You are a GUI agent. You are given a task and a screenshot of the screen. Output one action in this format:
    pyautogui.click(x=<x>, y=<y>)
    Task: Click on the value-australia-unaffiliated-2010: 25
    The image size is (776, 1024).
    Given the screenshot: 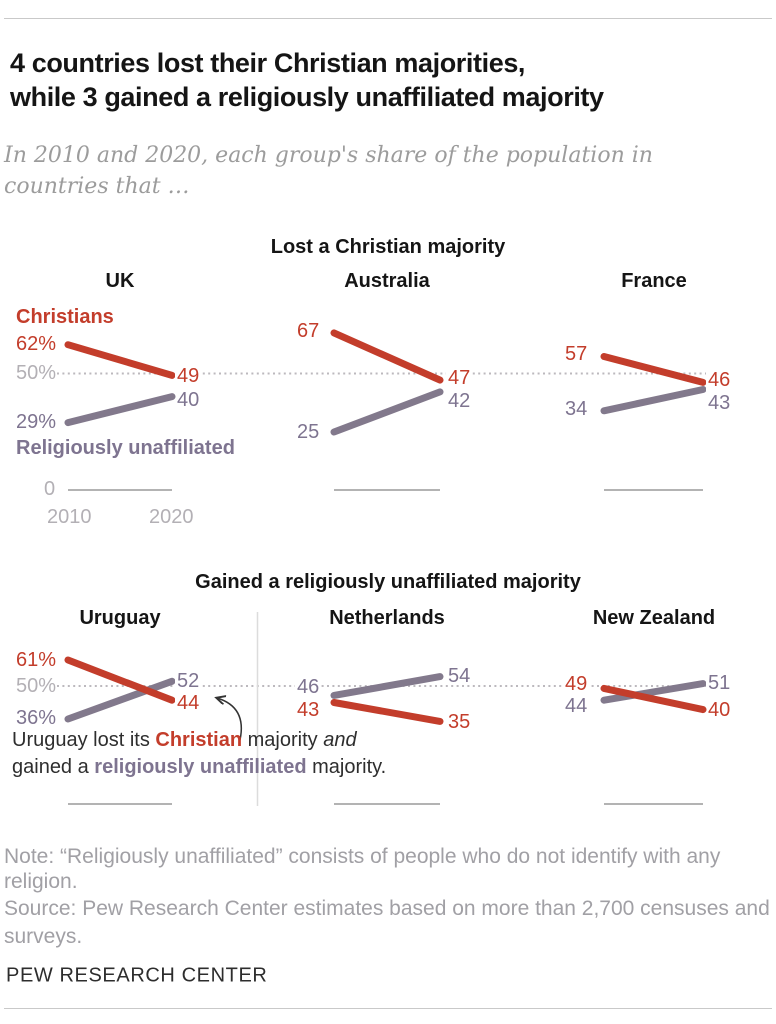 What is the action you would take?
    pyautogui.click(x=308, y=432)
    